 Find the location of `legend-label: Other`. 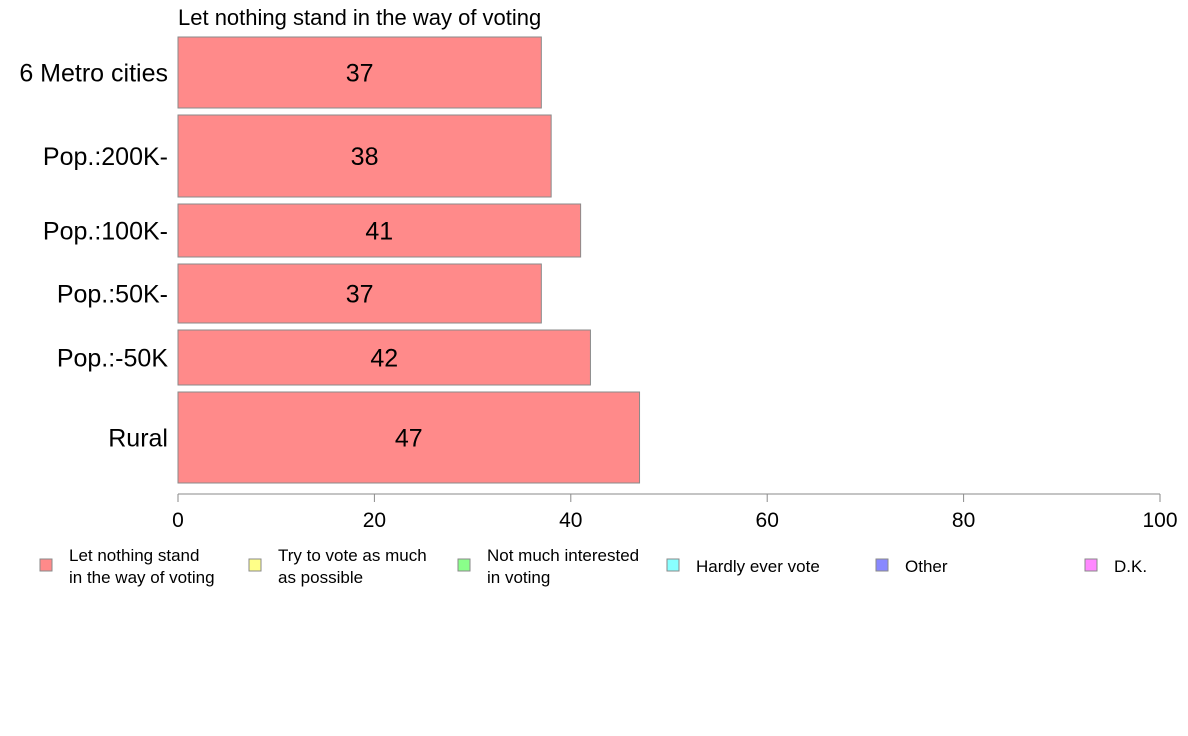

legend-label: Other is located at coordinates (926, 566).